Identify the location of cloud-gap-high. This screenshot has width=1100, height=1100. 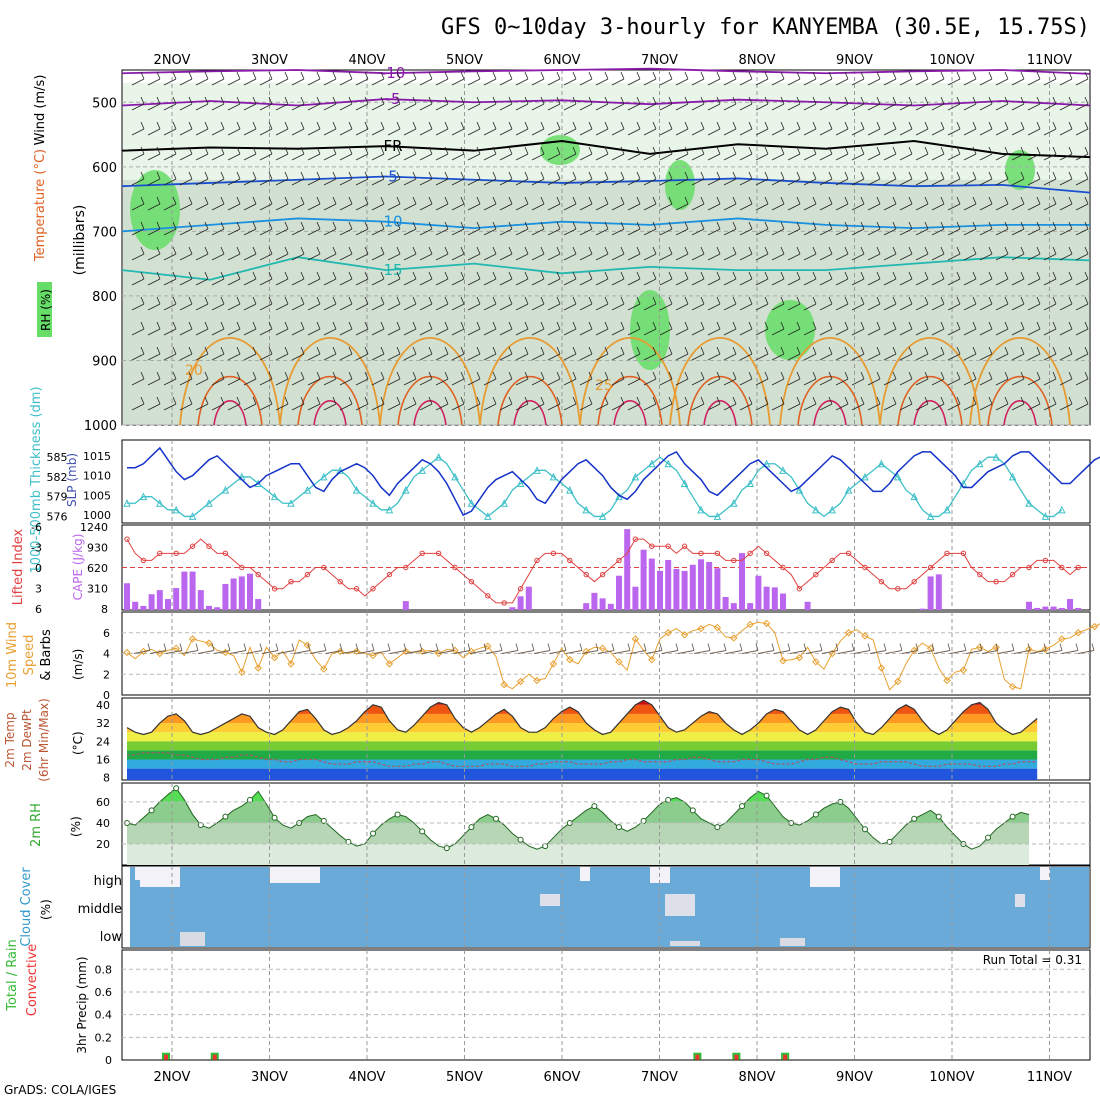
(295, 875).